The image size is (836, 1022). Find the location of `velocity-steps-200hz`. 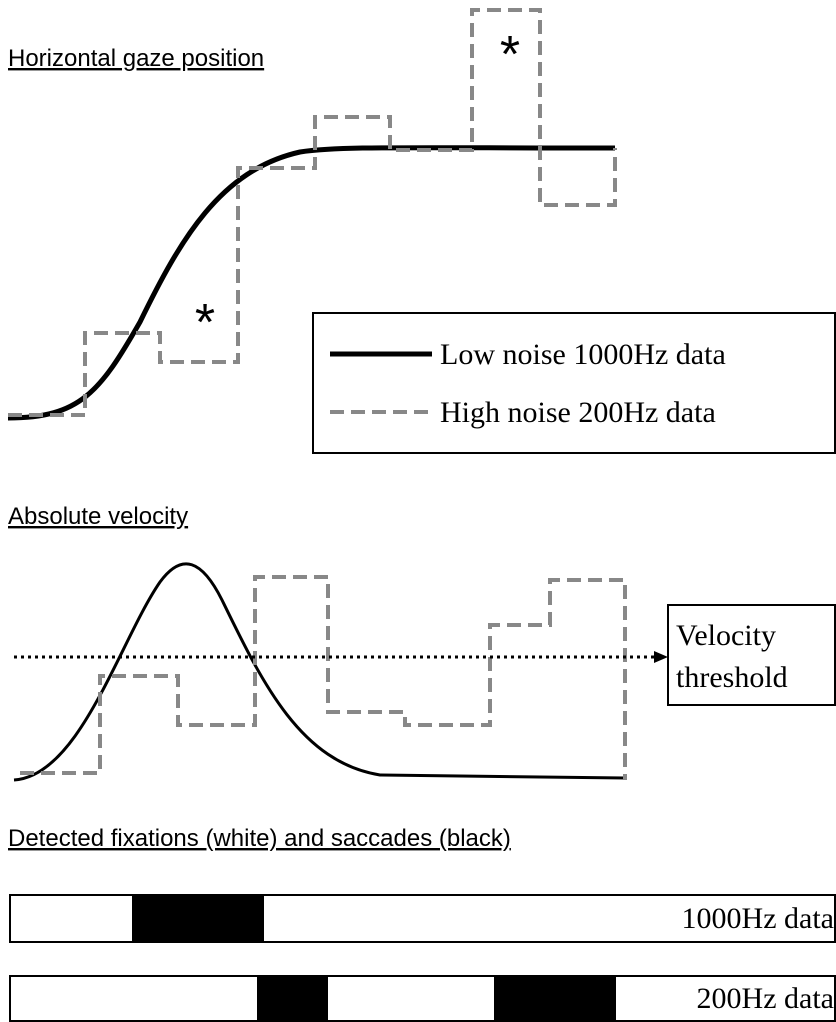

velocity-steps-200hz is located at coordinates (323, 677).